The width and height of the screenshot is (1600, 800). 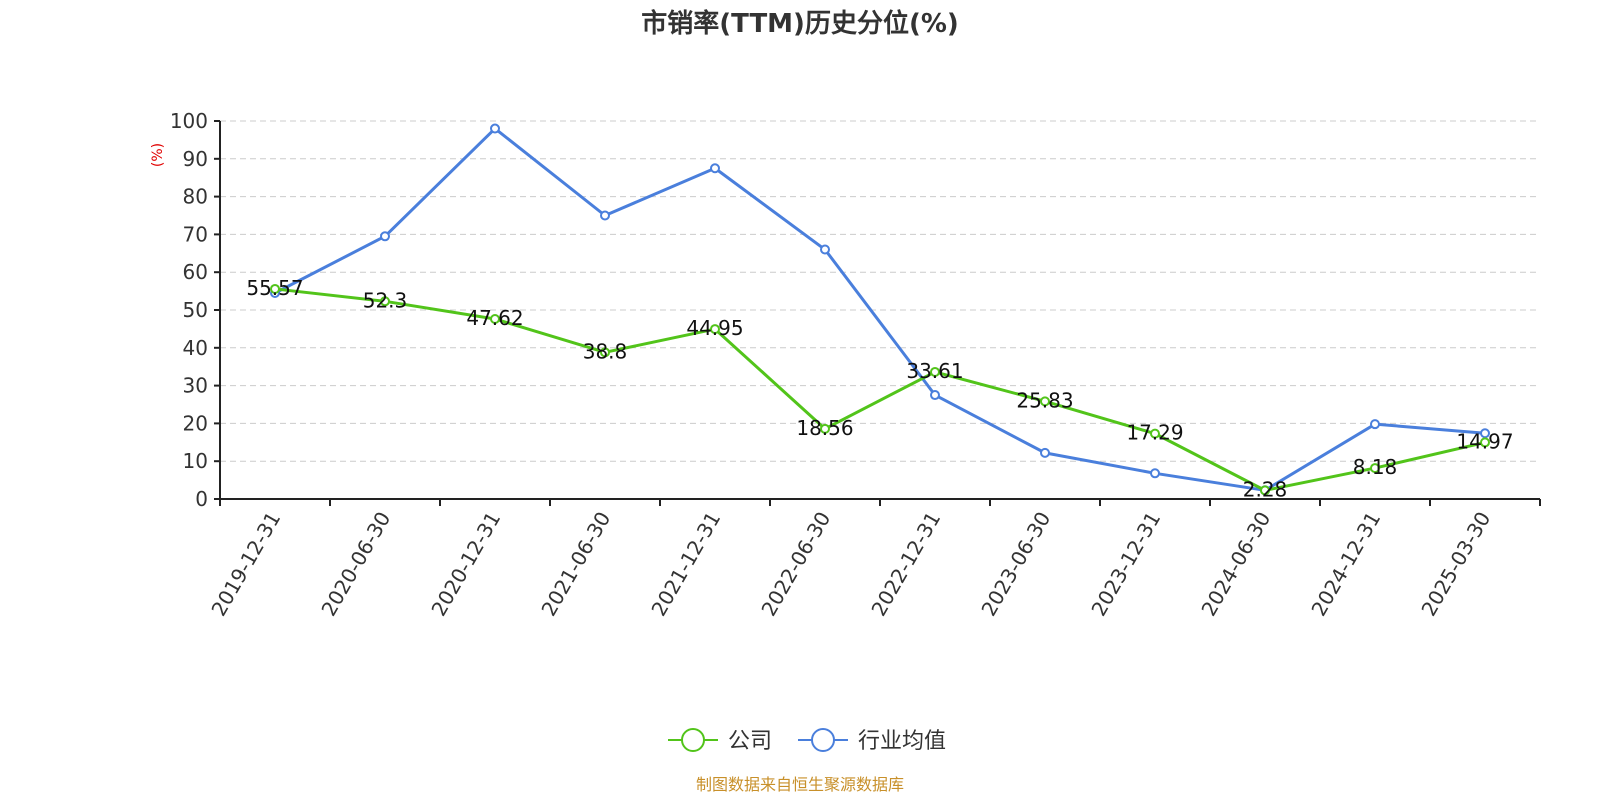 What do you see at coordinates (720, 741) in the screenshot?
I see `legend-item: 公司` at bounding box center [720, 741].